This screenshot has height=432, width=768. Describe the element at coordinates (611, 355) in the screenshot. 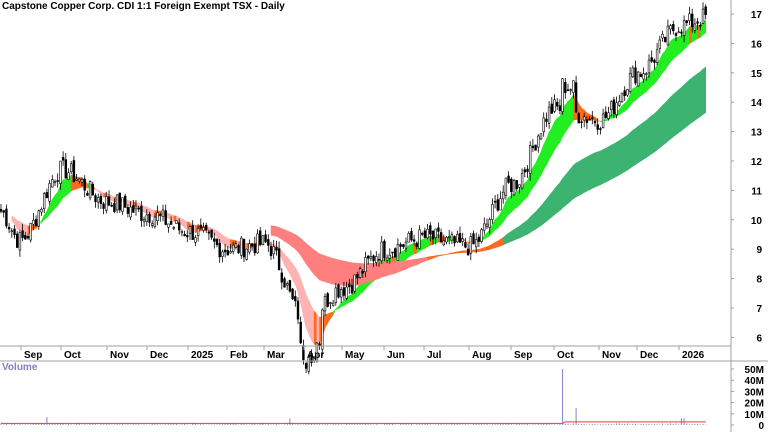

I see `month-label: Nov` at that location.